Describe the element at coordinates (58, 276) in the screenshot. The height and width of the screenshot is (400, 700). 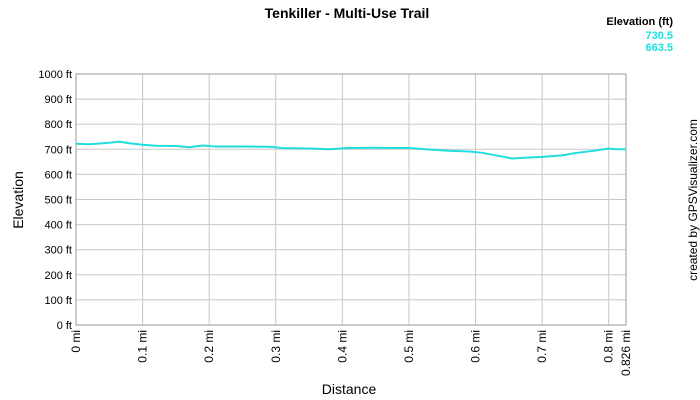
I see `y-tick-label: 200 ft` at that location.